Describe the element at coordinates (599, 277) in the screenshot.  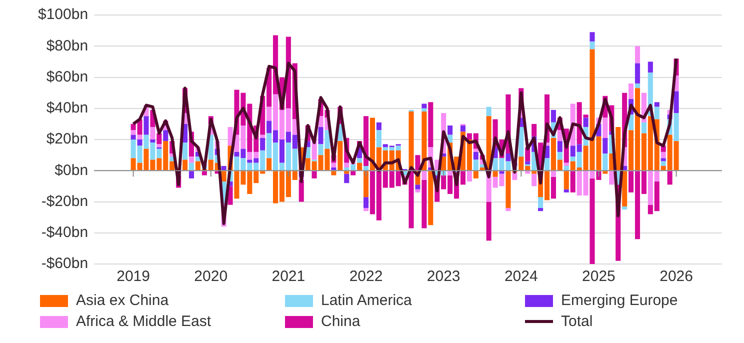
I see `x-tick-label: 2025` at that location.